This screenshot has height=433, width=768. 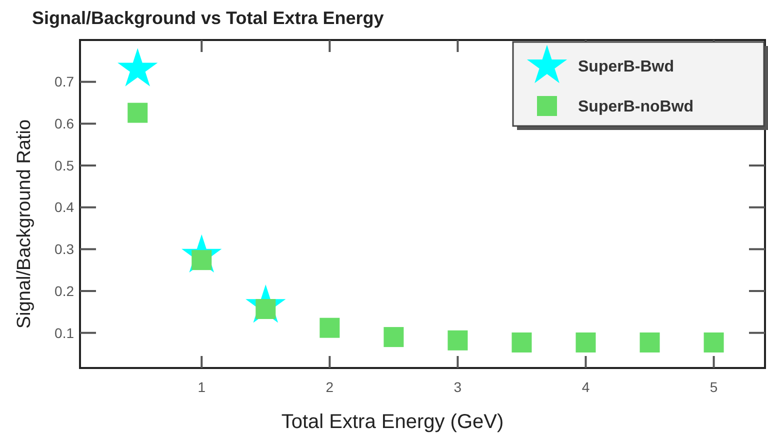 What do you see at coordinates (586, 387) in the screenshot?
I see `x-tick-label: 4` at bounding box center [586, 387].